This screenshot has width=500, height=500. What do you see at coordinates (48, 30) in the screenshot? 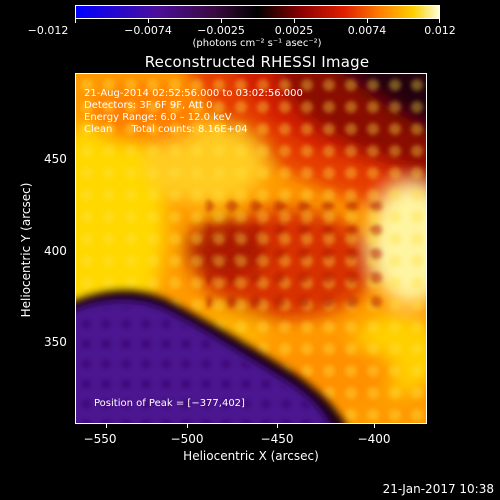
I see `colorbar-label: −0.012` at bounding box center [48, 30].